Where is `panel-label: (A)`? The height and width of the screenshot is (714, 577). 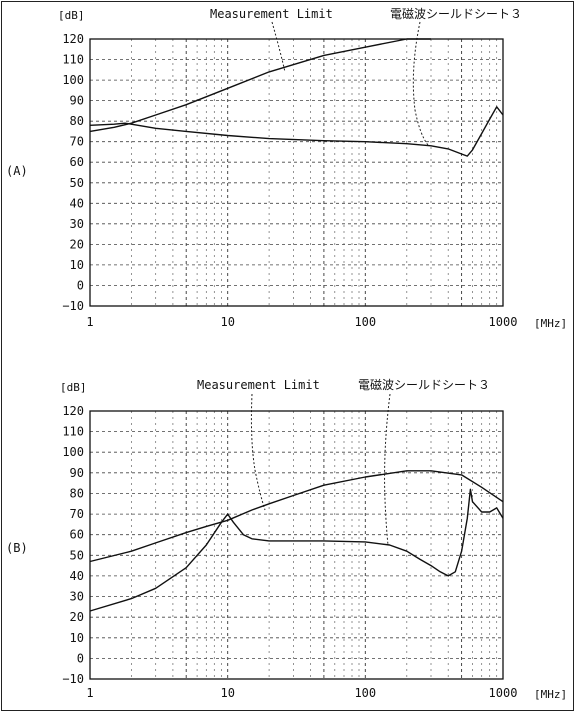
panel-label: (A) is located at coordinates (17, 171).